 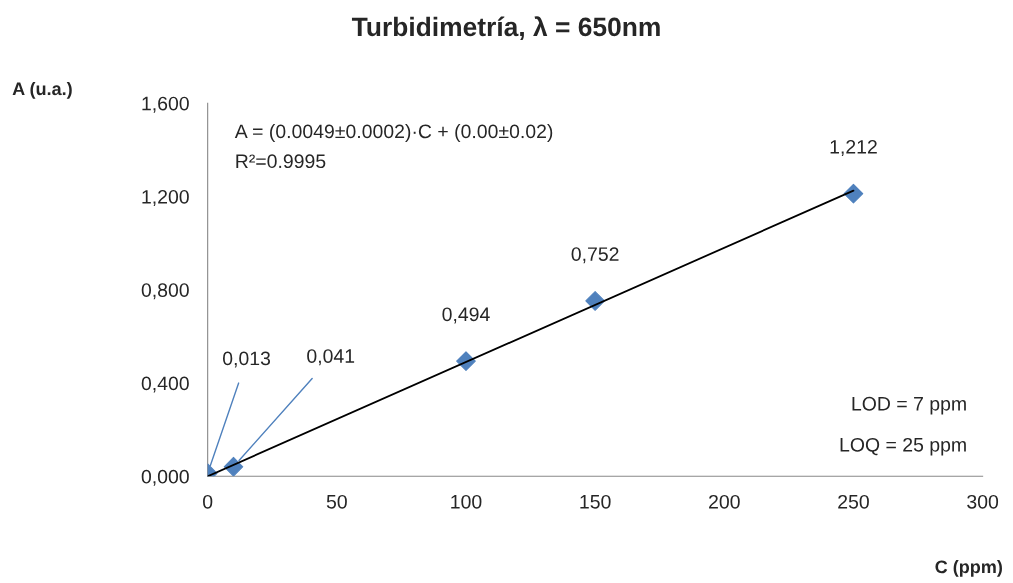 What do you see at coordinates (595, 255) in the screenshot?
I see `data-label: 0,752` at bounding box center [595, 255].